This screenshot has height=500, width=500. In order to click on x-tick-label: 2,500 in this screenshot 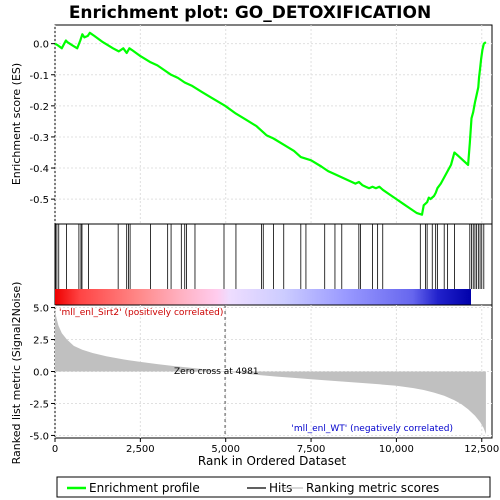, I will do `click(140, 449)`.